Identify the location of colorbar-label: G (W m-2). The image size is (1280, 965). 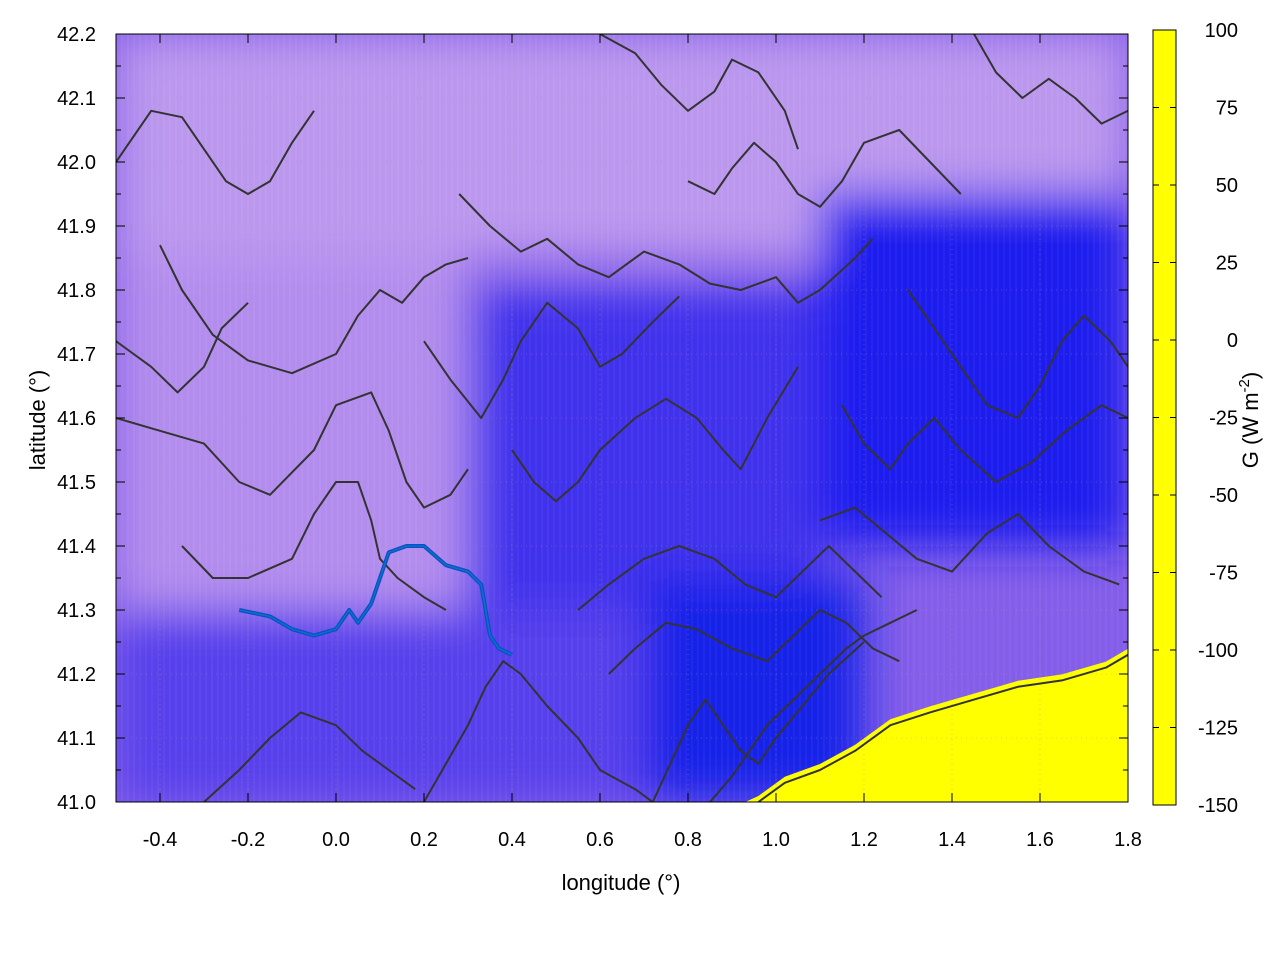
(1249, 420).